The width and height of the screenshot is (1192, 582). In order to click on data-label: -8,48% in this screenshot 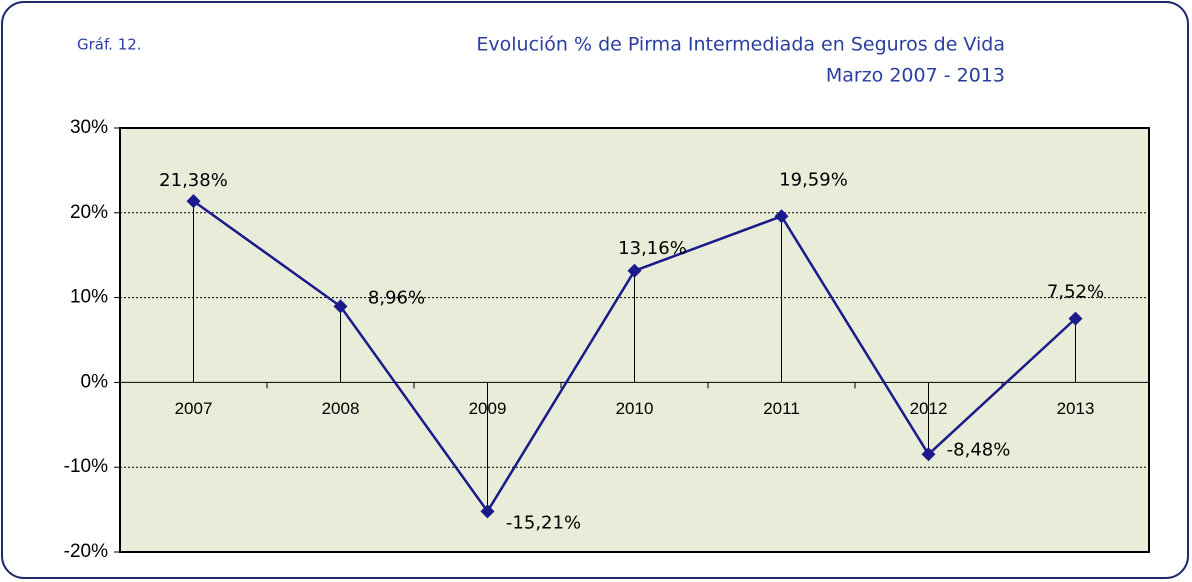, I will do `click(979, 449)`.